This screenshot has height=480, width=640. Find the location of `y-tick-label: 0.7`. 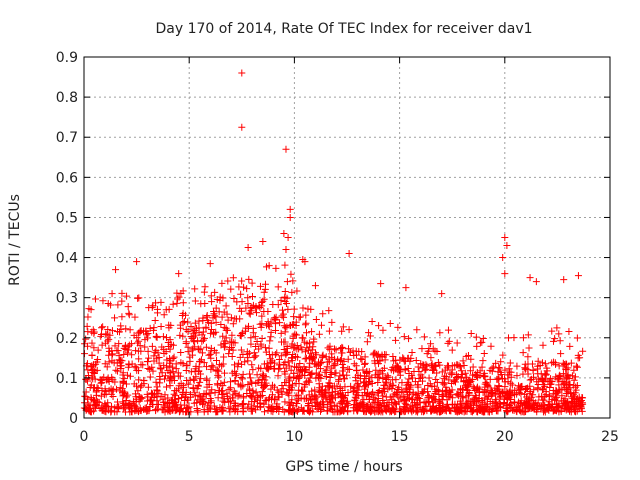

y-tick-label: 0.7 is located at coordinates (67, 138).